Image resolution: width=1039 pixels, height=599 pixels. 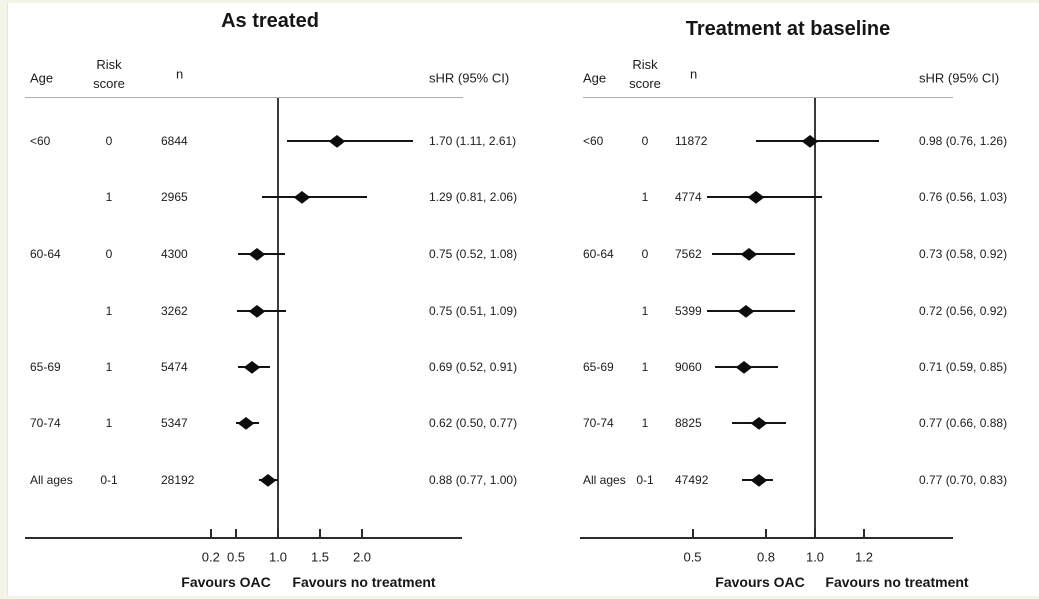 I want to click on shr-ci-label: 0.88 (0.77, 1.00), so click(x=473, y=480).